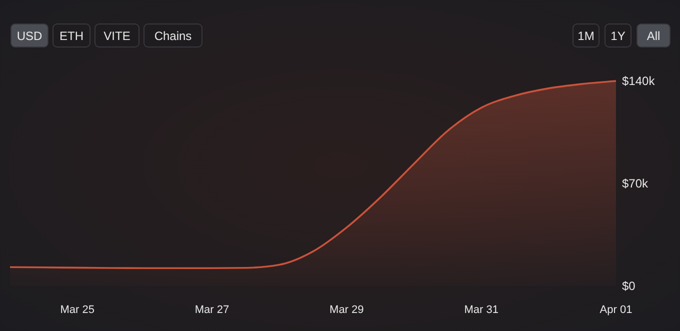 This screenshot has width=680, height=331. Describe the element at coordinates (212, 310) in the screenshot. I see `x-tick-label: Mar 27` at that location.